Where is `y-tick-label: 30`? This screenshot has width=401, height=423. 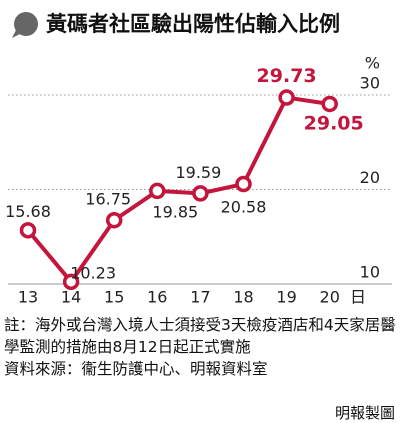 y-tick-label: 30 is located at coordinates (370, 83).